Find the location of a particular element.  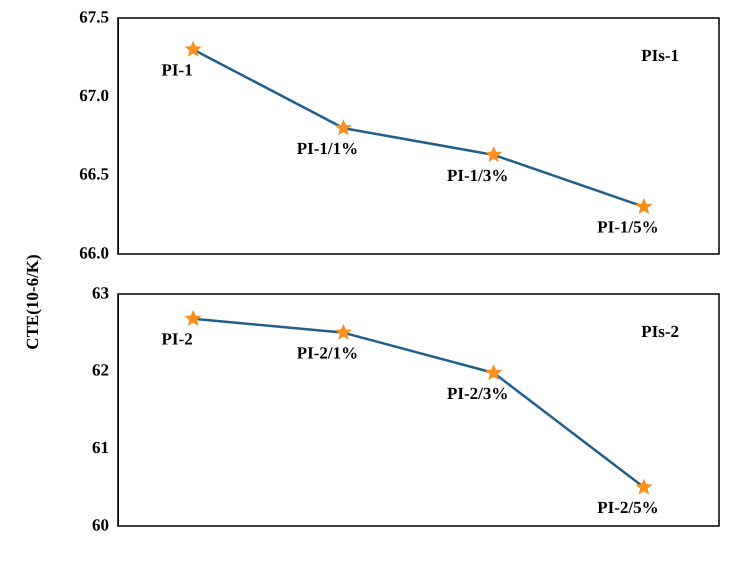

y-tick-label: 61 is located at coordinates (100, 448).